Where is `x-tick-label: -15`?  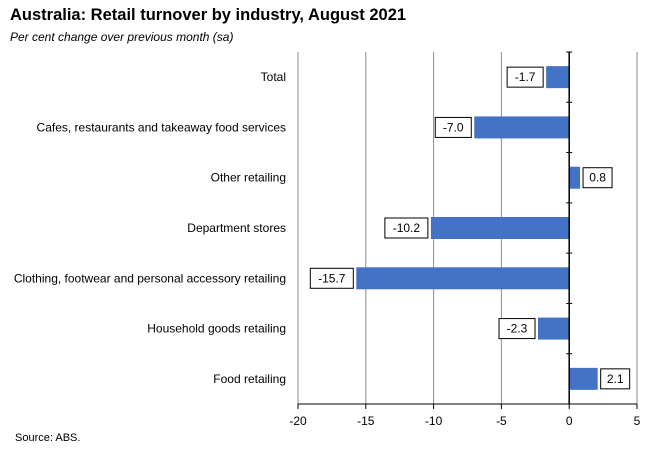
x-tick-label: -15 is located at coordinates (366, 421).